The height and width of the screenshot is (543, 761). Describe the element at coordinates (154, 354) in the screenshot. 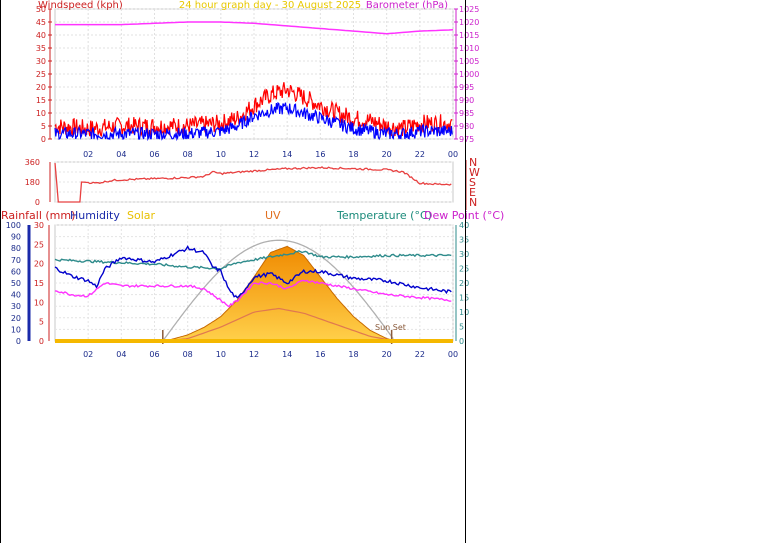

I see `climate-x-tick-label: 06` at that location.